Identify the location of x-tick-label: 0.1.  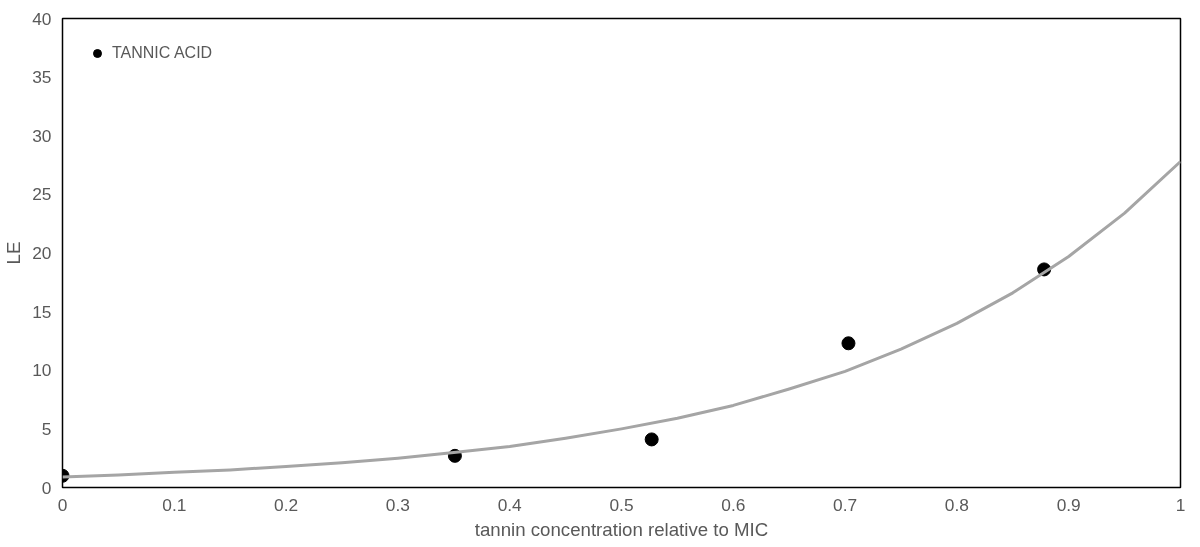
(174, 504).